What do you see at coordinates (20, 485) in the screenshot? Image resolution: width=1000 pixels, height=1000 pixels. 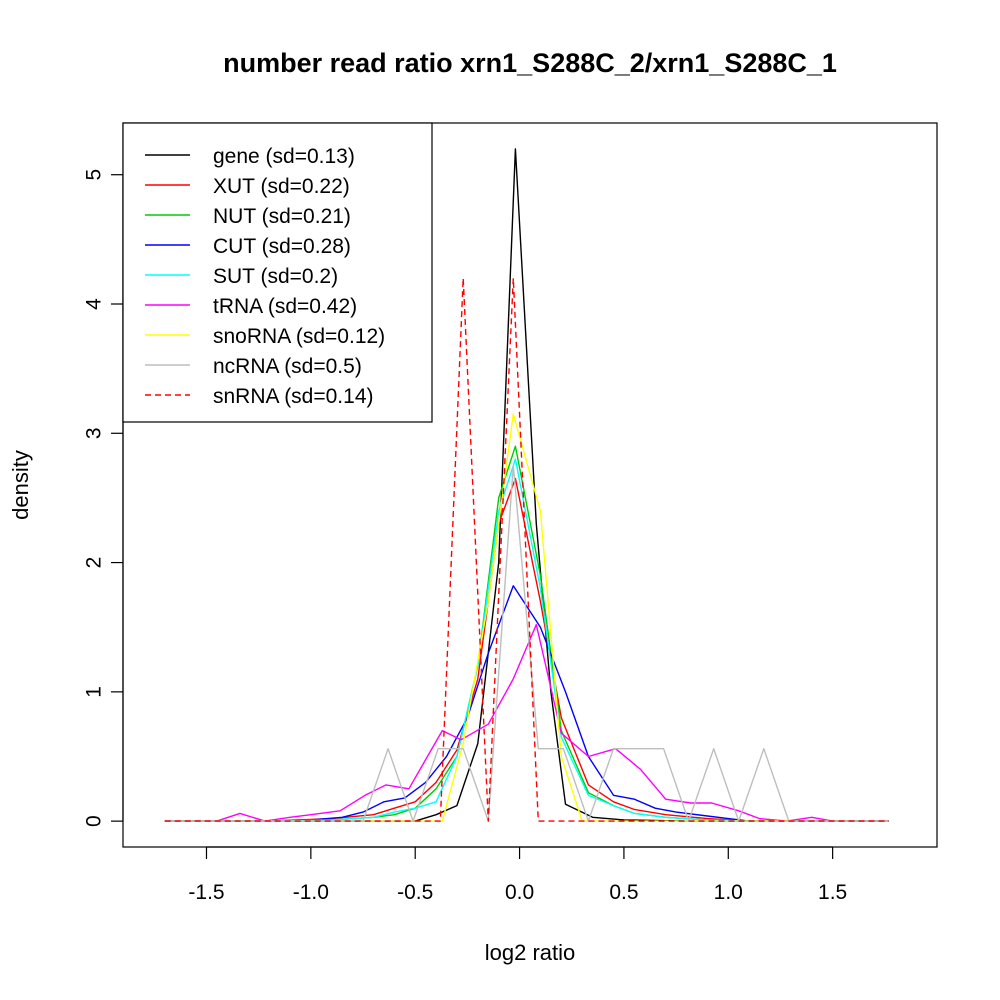 I see `y-axis-label: density` at bounding box center [20, 485].